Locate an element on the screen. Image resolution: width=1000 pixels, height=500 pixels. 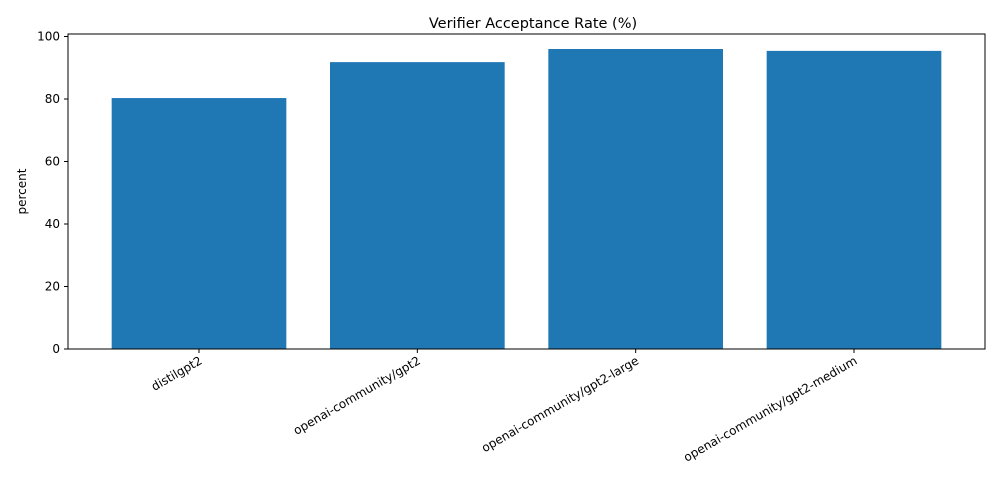
y-tick-label-4: 80 is located at coordinates (52, 99).